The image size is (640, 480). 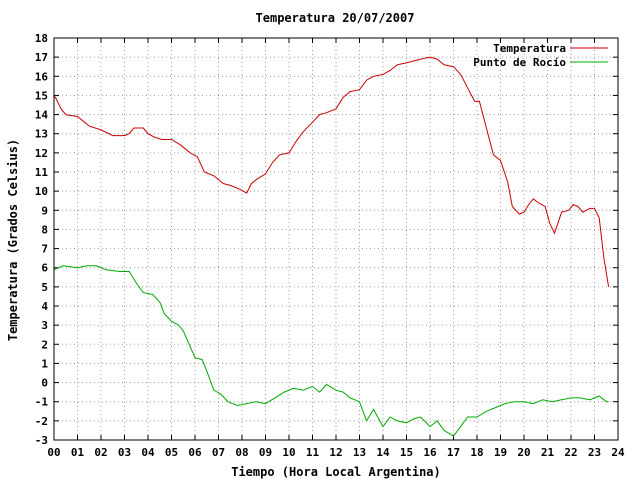 I want to click on y-tick-label: -2, so click(x=41, y=421).